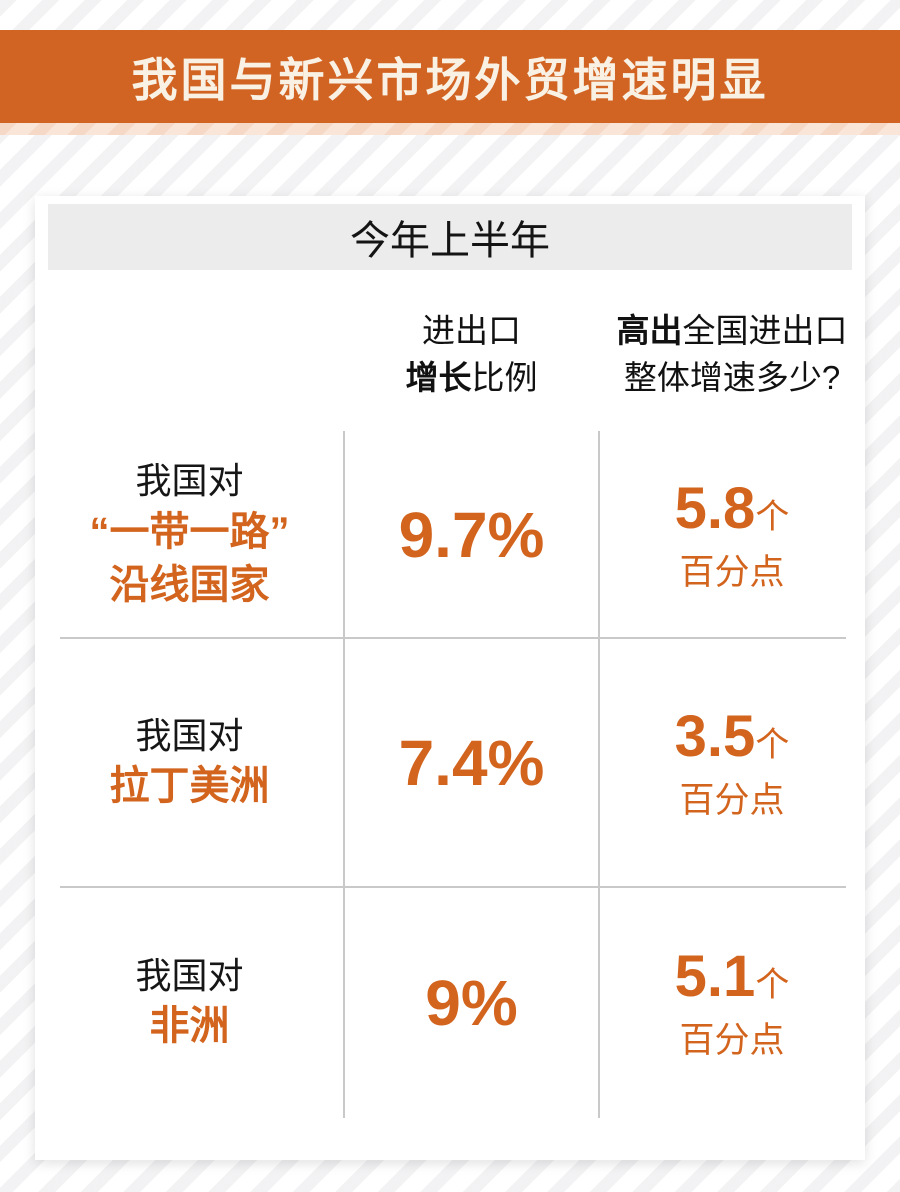 The width and height of the screenshot is (900, 1192). Describe the element at coordinates (450, 241) in the screenshot. I see `period-header-label: 今年上半年` at that location.